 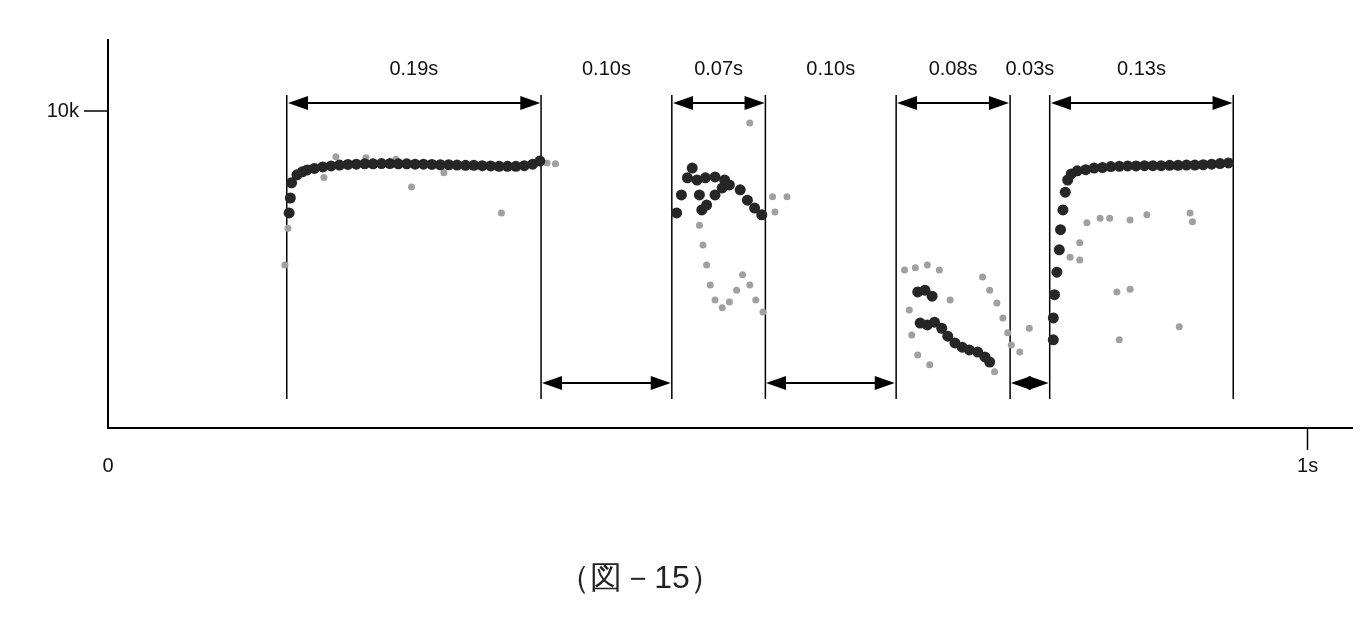 I want to click on text: 0.03s, so click(x=1030, y=68).